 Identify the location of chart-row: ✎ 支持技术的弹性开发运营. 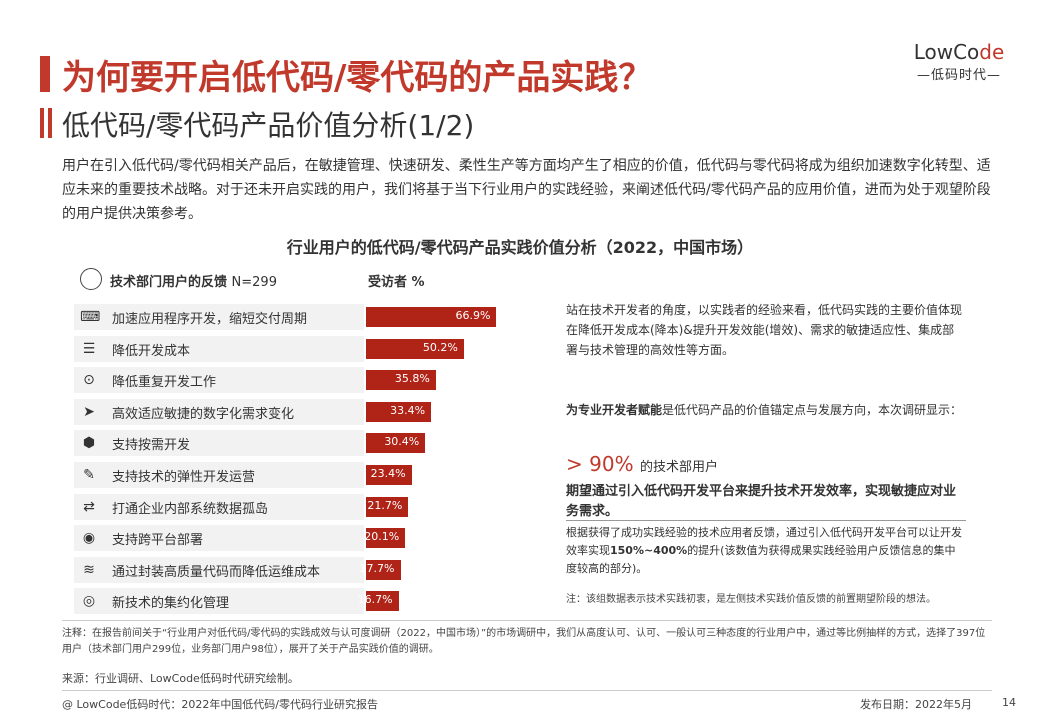
(219, 475).